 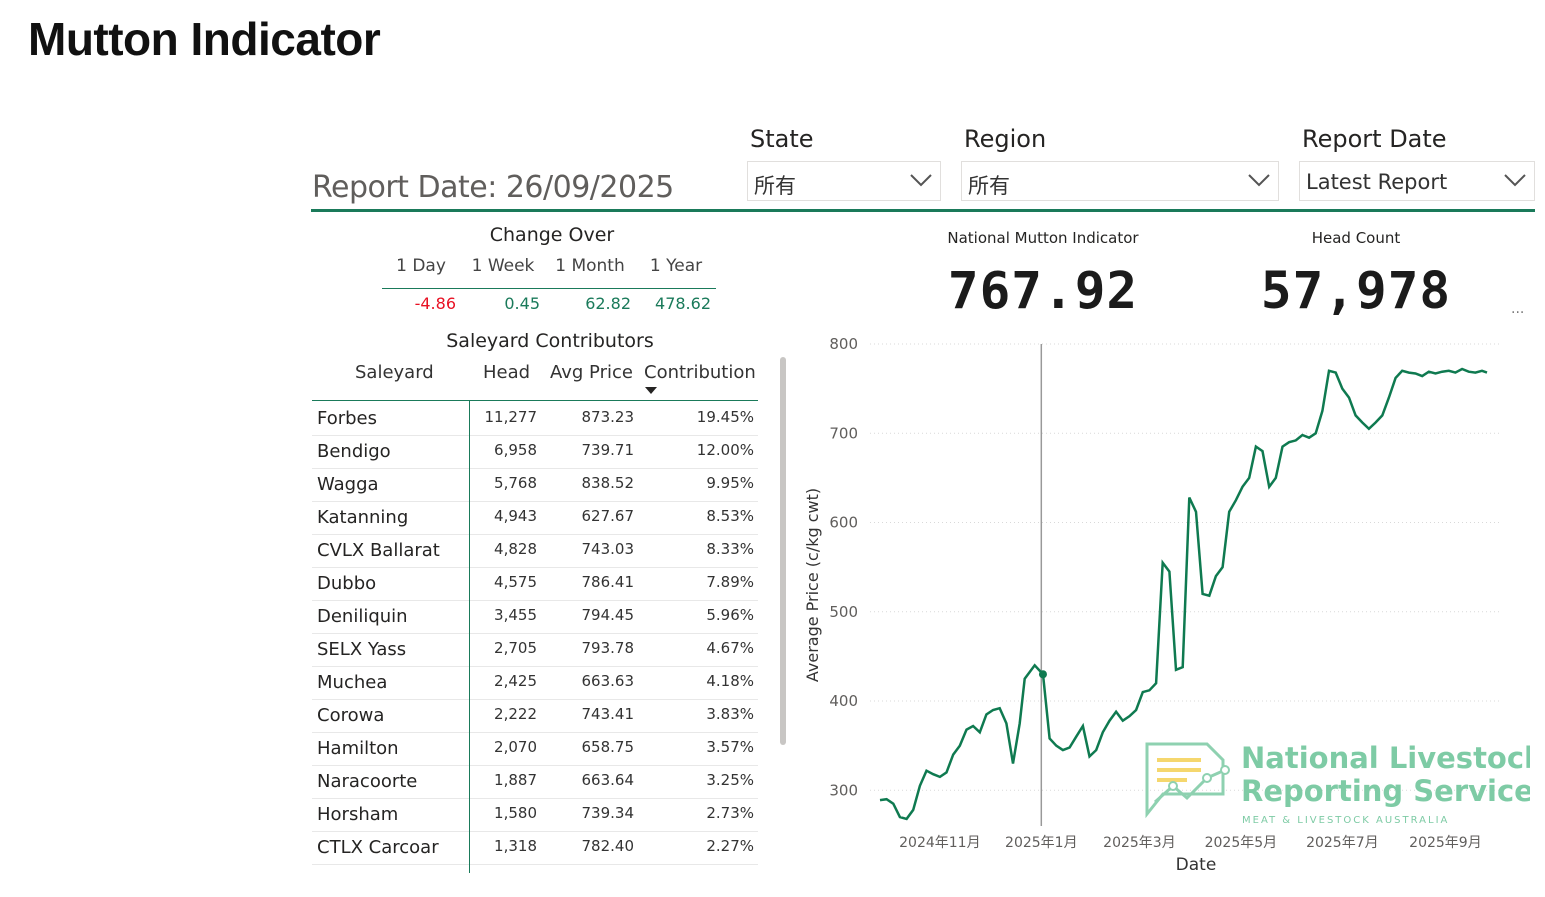 What do you see at coordinates (1385, 758) in the screenshot?
I see `watermark-line1: National Livestock` at bounding box center [1385, 758].